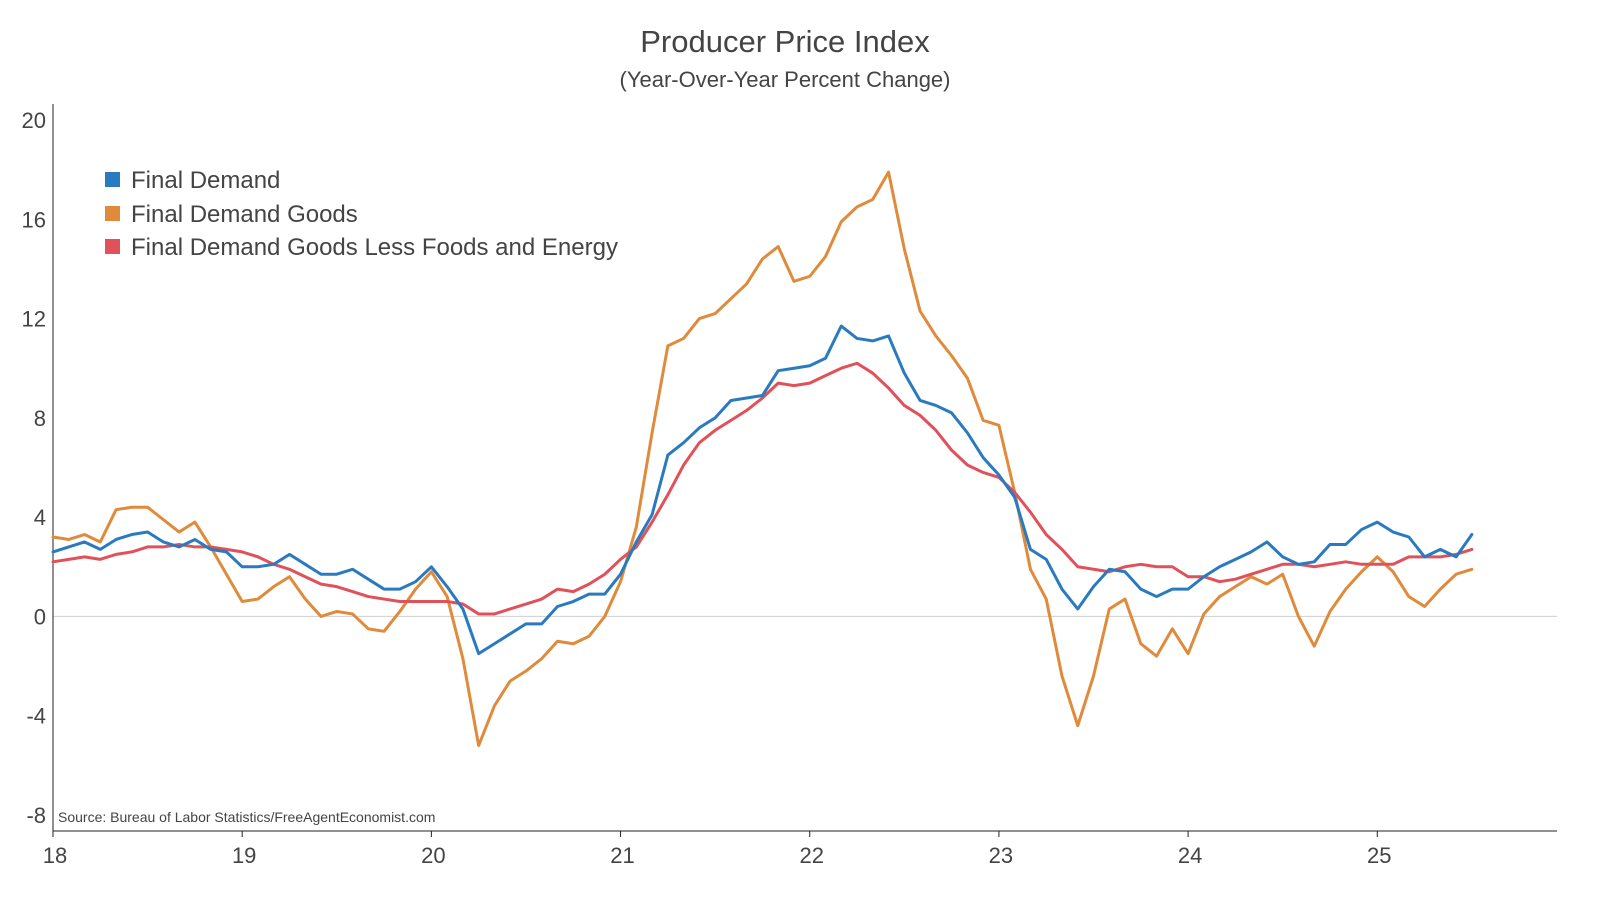  What do you see at coordinates (40, 517) in the screenshot?
I see `y-tick-label: 4` at bounding box center [40, 517].